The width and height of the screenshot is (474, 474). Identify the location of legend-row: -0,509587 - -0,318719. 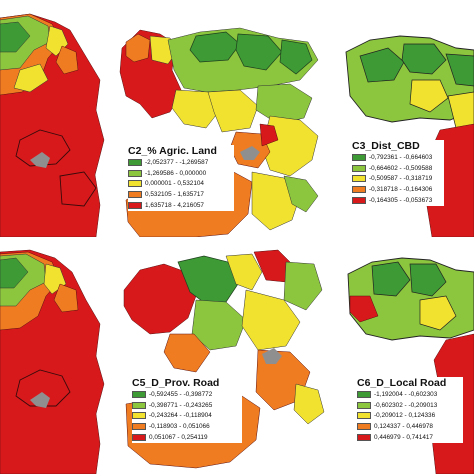
(398, 179).